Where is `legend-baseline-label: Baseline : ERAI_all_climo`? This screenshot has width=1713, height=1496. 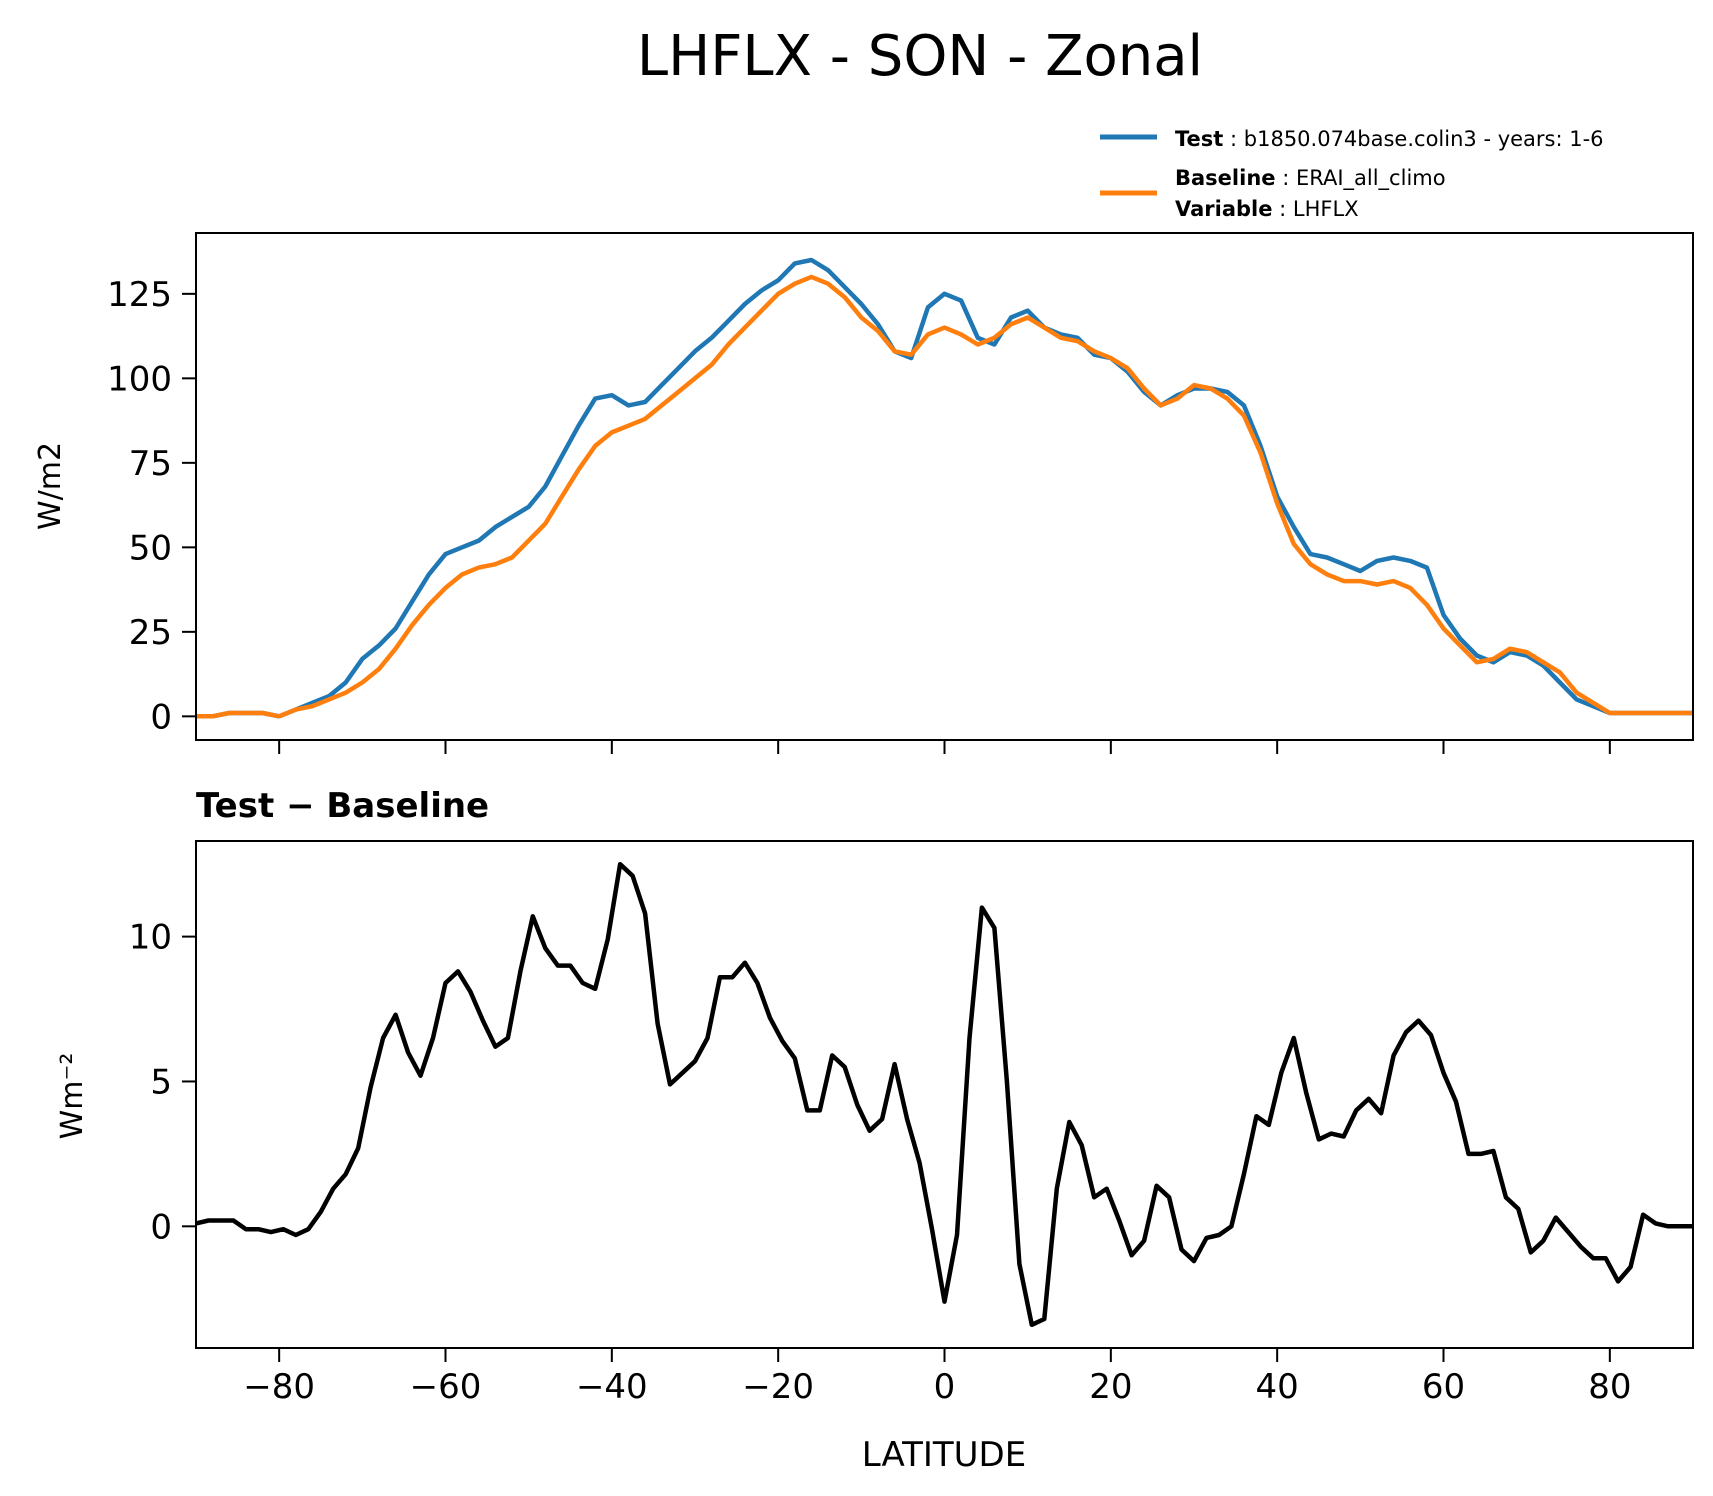
legend-baseline-label: Baseline : ERAI_all_climo is located at coordinates (1310, 178).